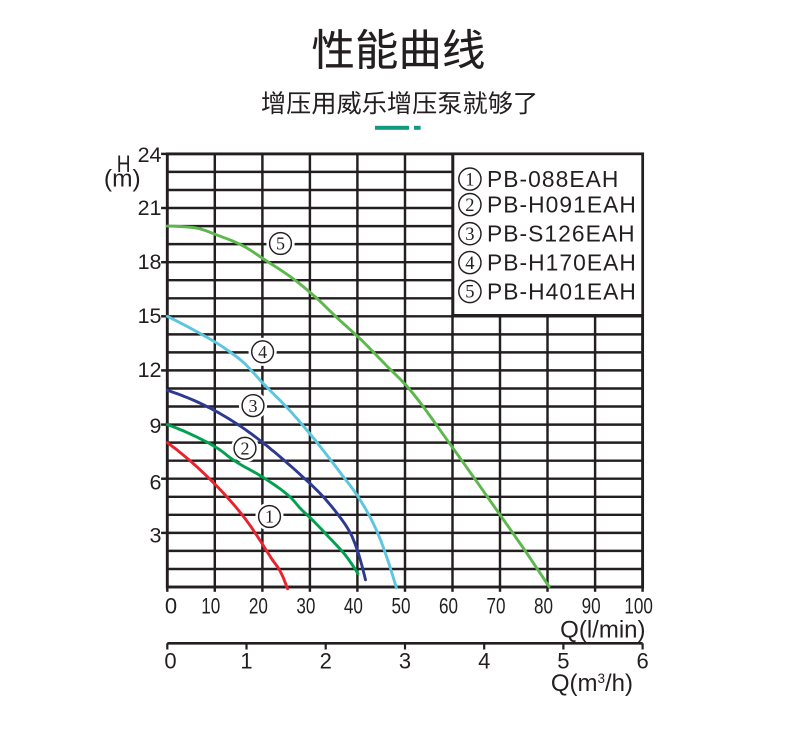 The width and height of the screenshot is (790, 729). Describe the element at coordinates (638, 606) in the screenshot. I see `svg-text: 100` at that location.